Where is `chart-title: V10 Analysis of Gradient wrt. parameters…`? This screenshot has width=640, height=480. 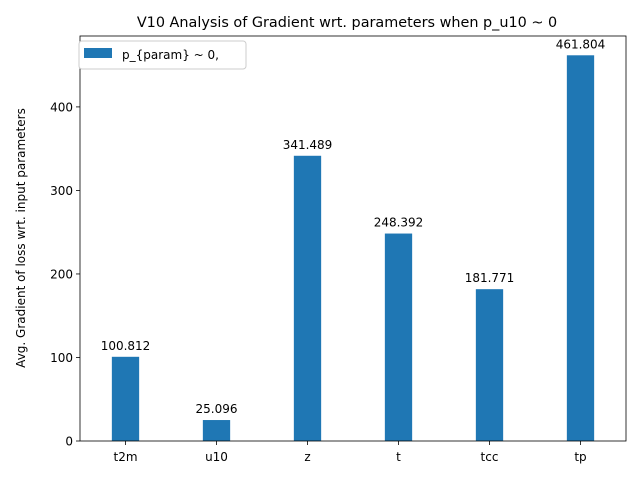 chart-title: V10 Analysis of Gradient wrt. parameters… is located at coordinates (347, 23).